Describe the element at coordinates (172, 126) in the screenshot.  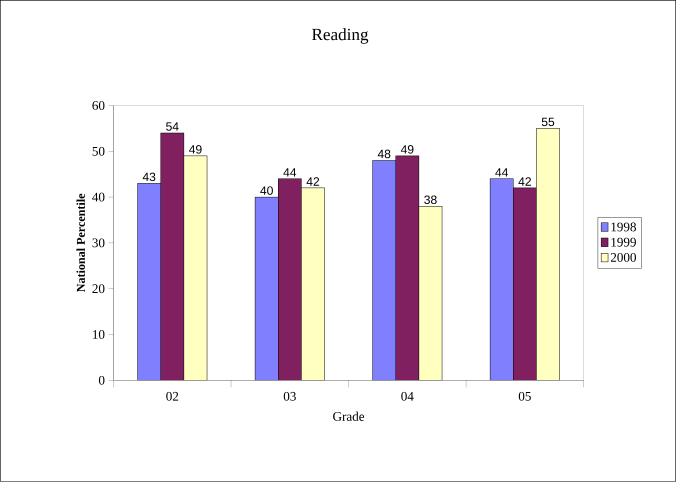
I see `data-label: 54` at that location.